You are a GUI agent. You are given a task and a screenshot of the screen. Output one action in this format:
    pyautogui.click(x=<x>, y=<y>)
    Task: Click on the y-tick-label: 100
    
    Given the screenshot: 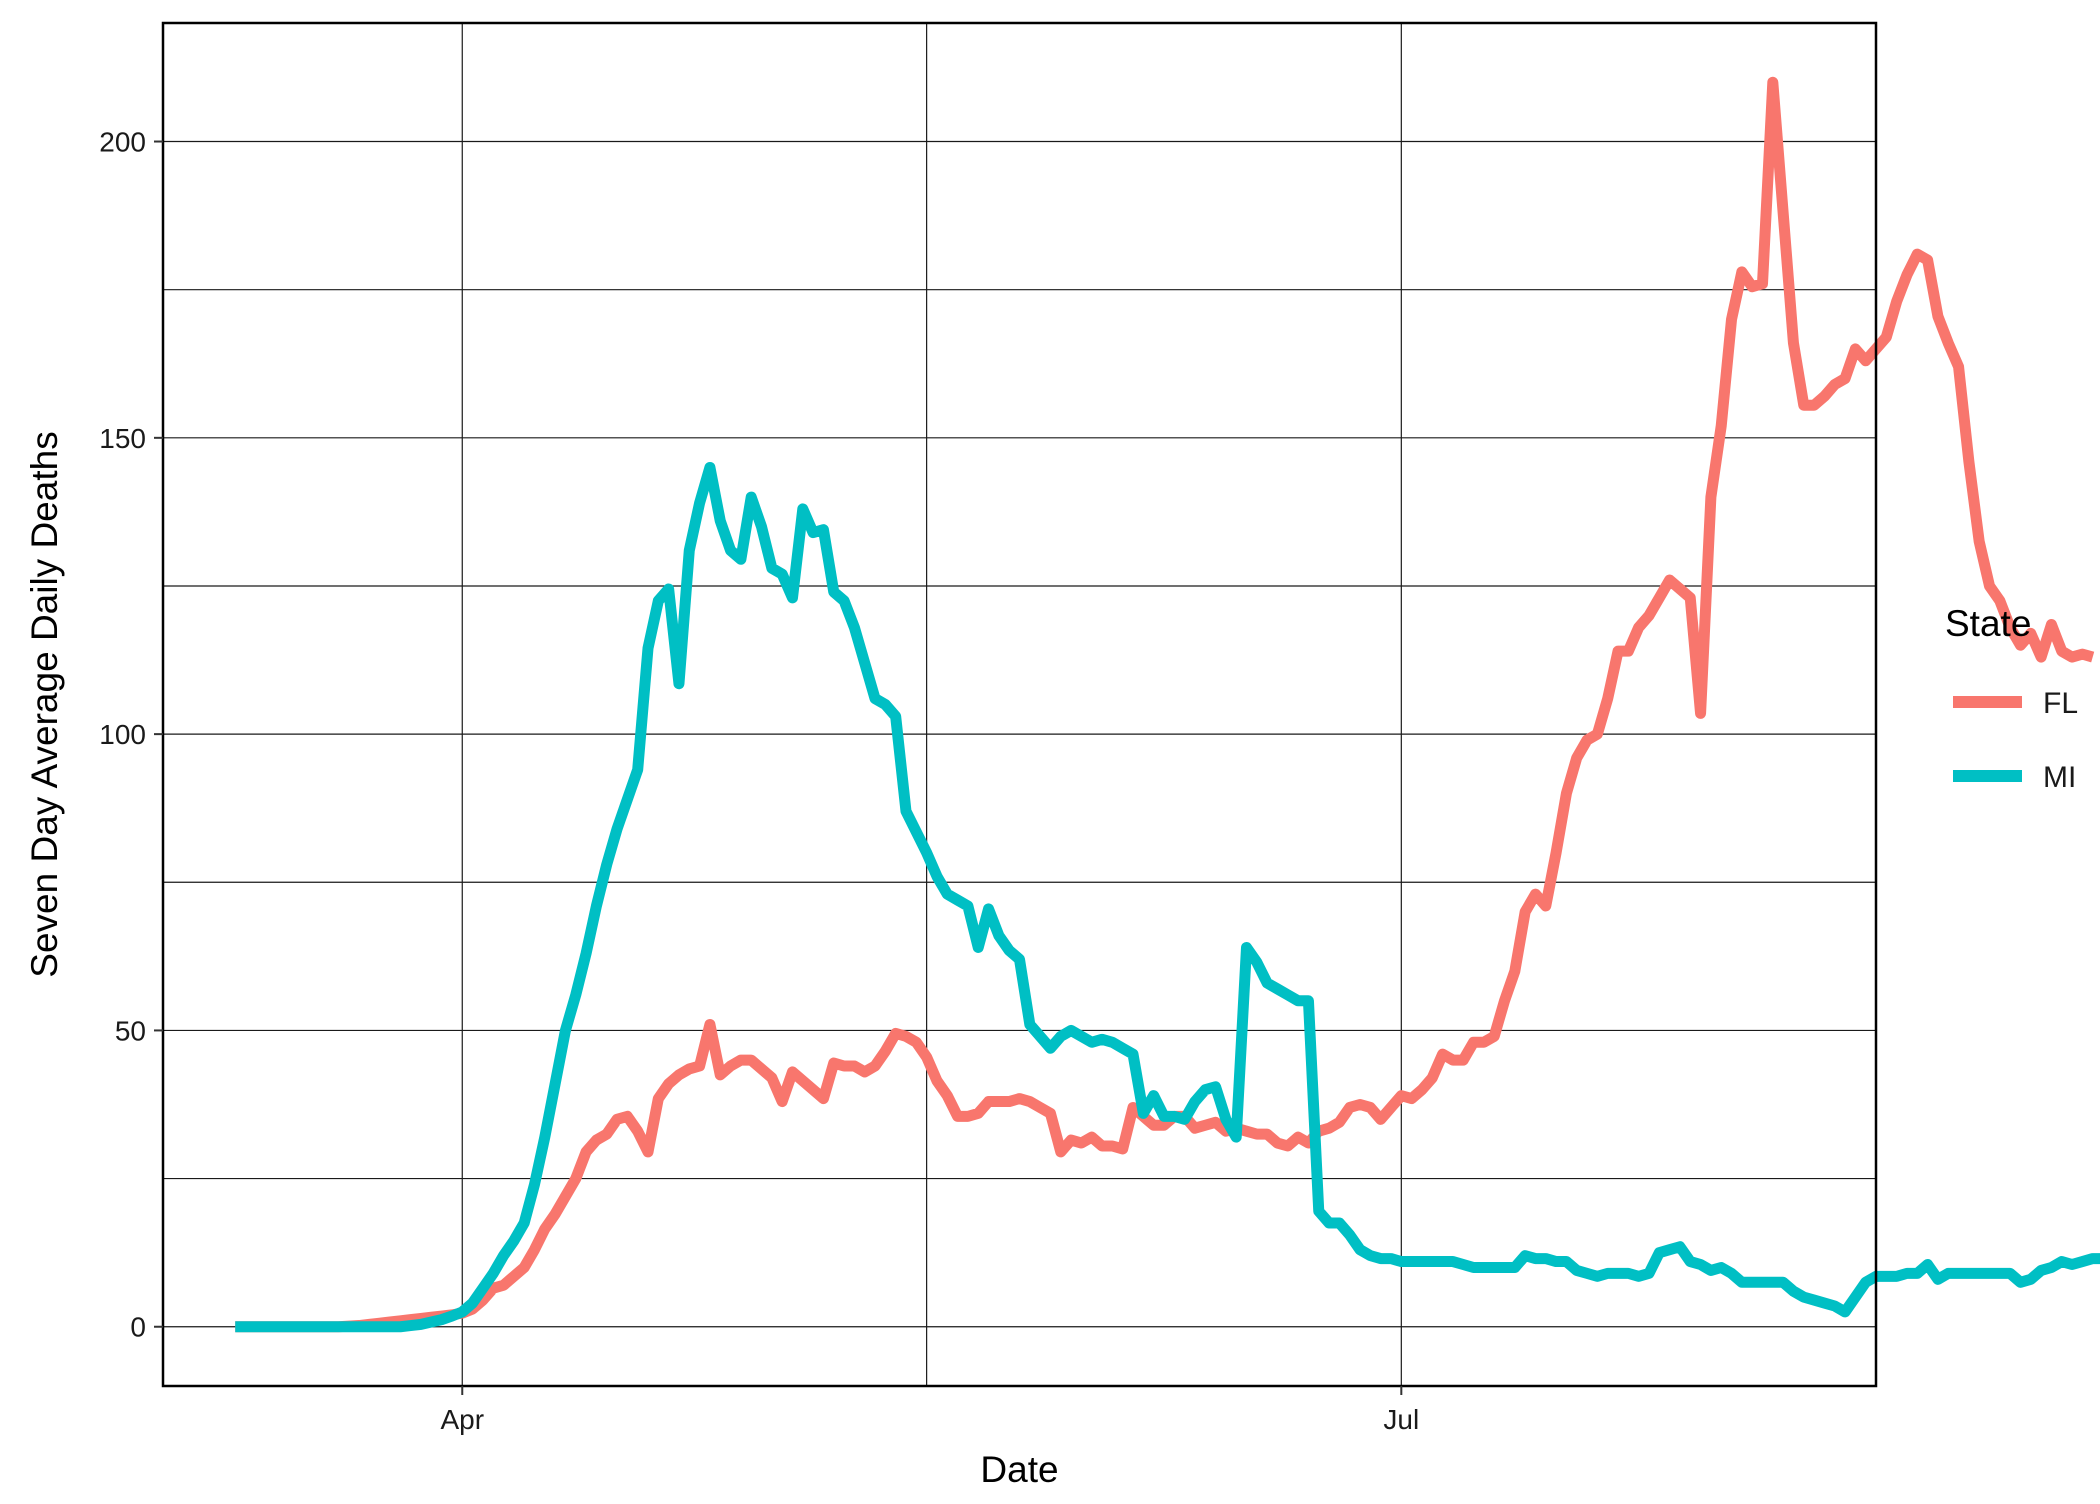 What is the action you would take?
    pyautogui.click(x=122, y=734)
    